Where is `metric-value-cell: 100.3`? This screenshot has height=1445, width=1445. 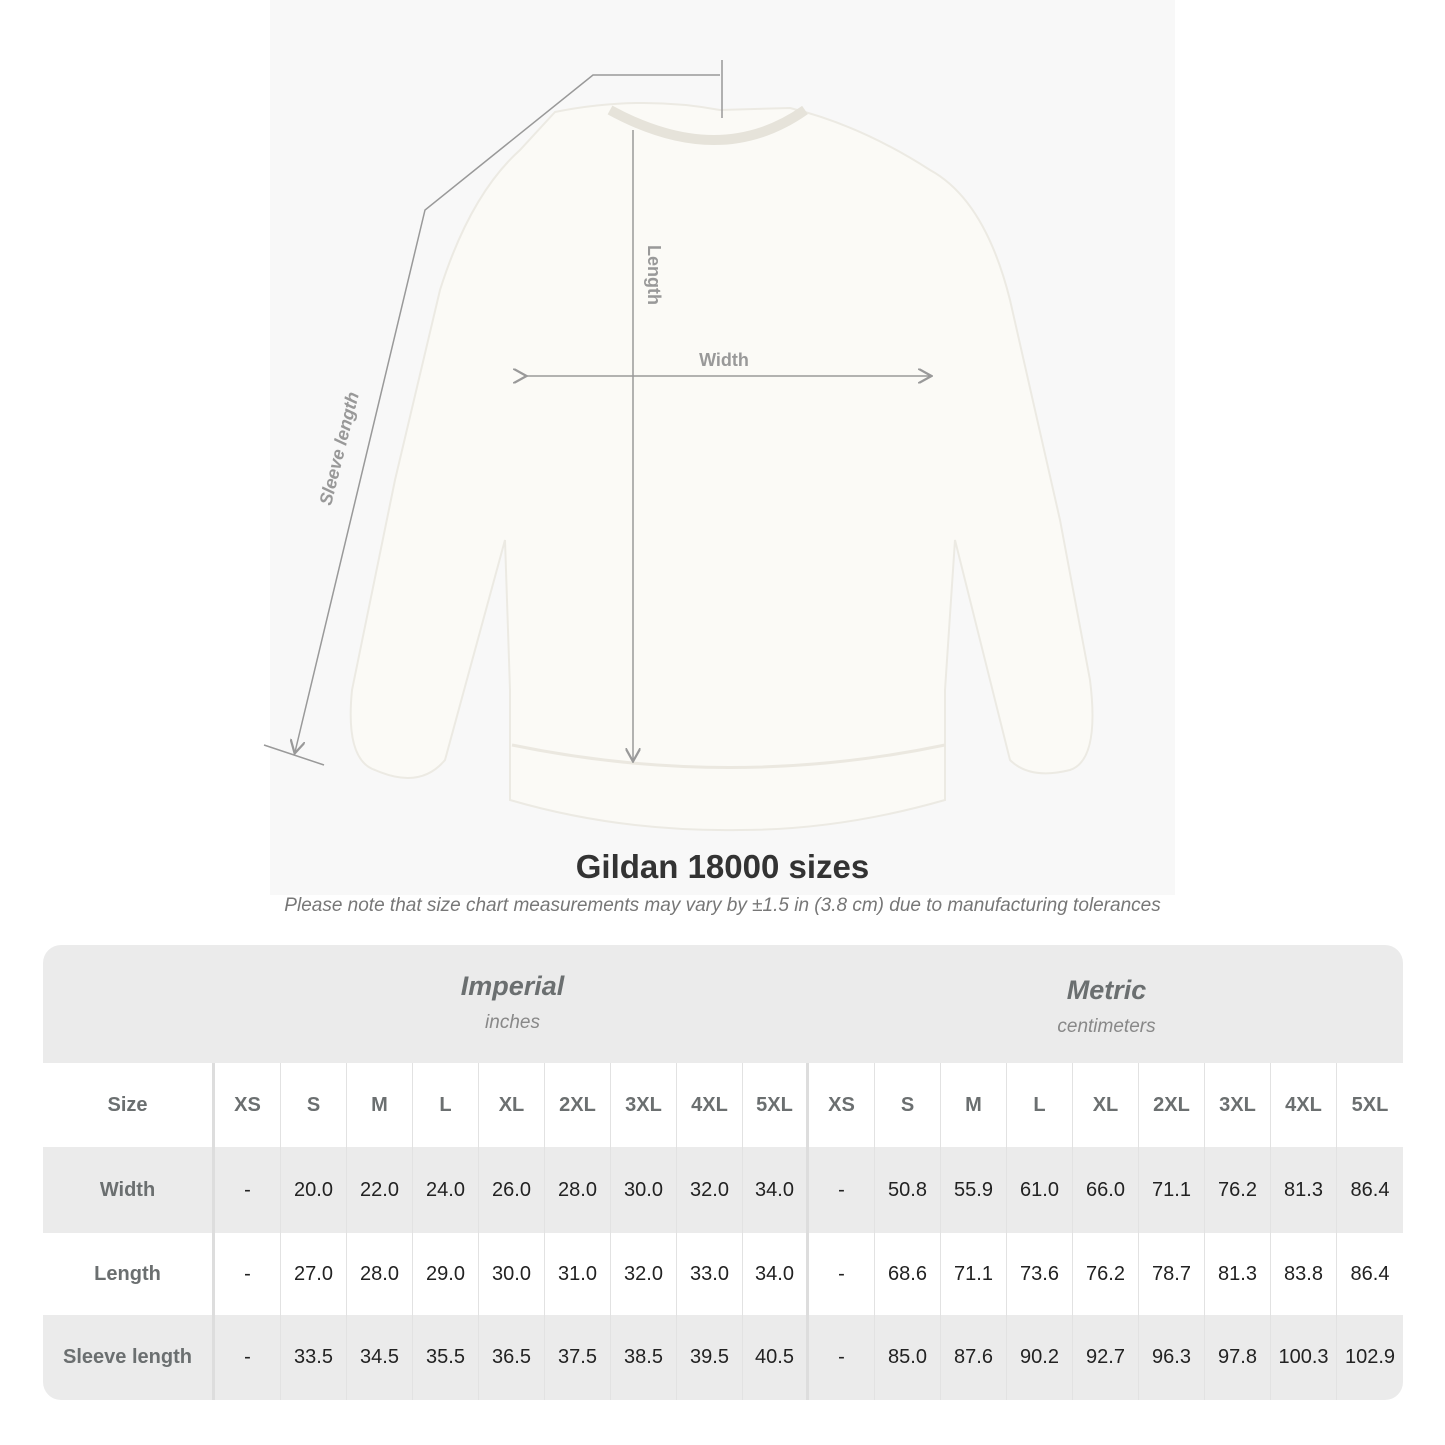
metric-value-cell: 100.3 is located at coordinates (1304, 1357).